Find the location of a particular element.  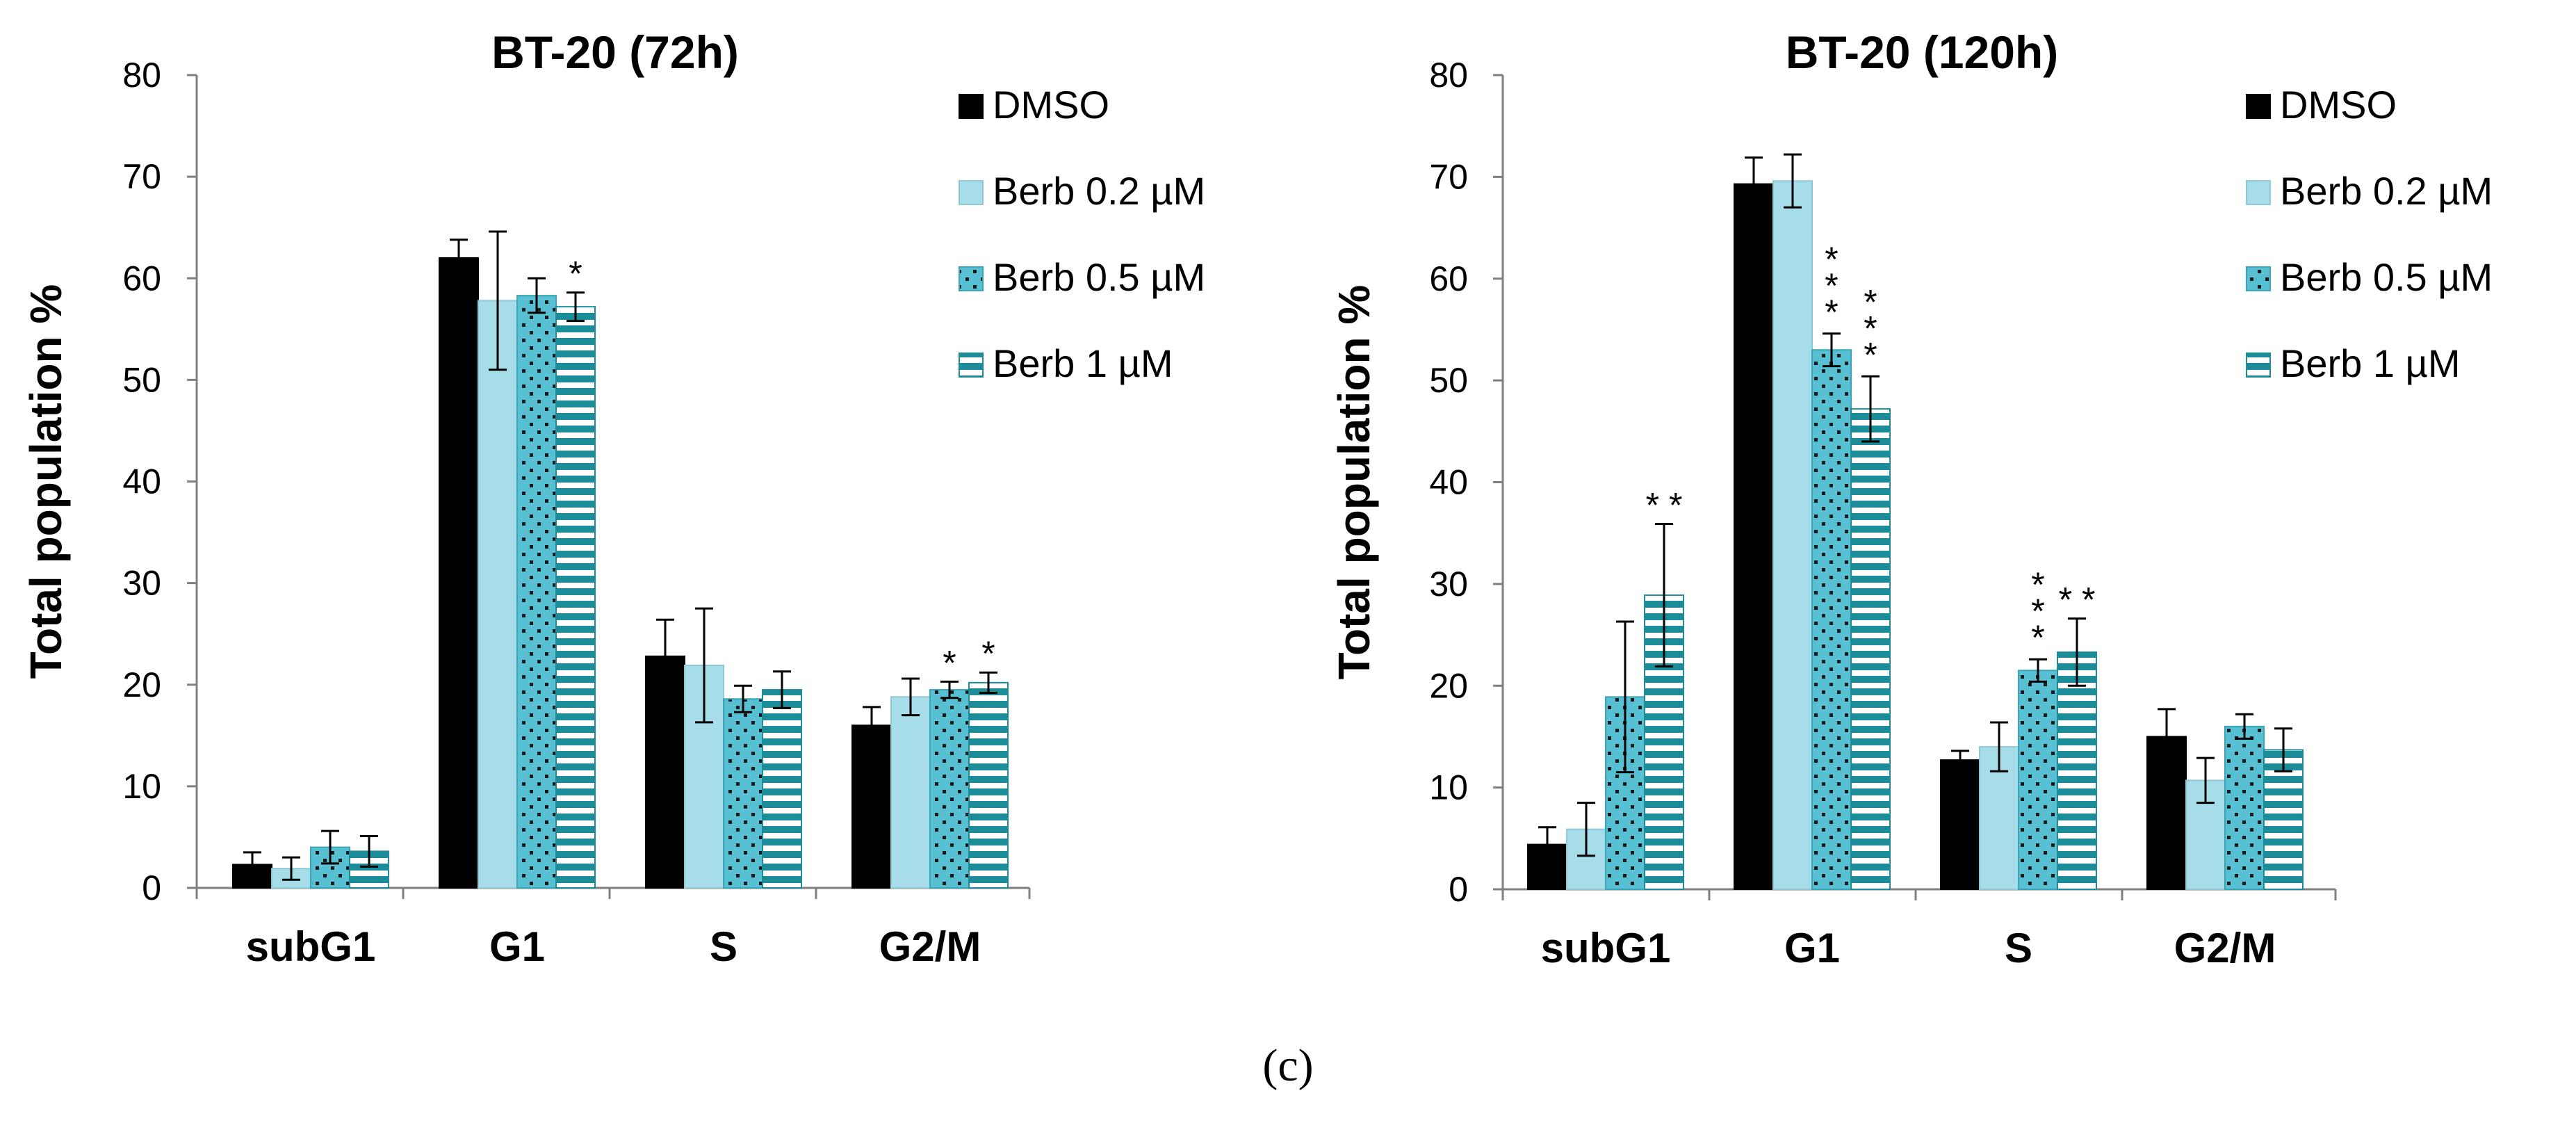

bar-berb-0-2-m-g2-m is located at coordinates (910, 793).